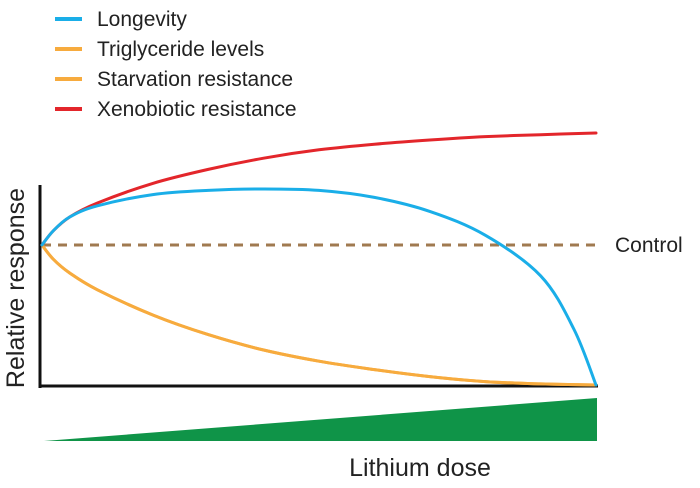  Describe the element at coordinates (197, 109) in the screenshot. I see `legend-label: Xenobiotic resistance` at that location.